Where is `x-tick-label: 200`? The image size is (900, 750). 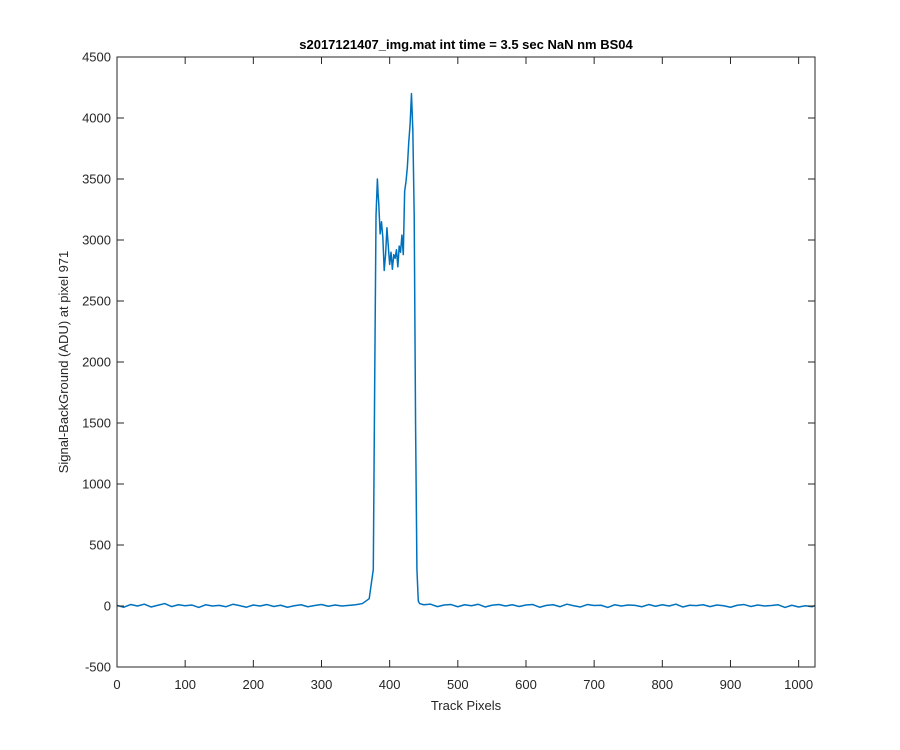
x-tick-label: 200 is located at coordinates (253, 684).